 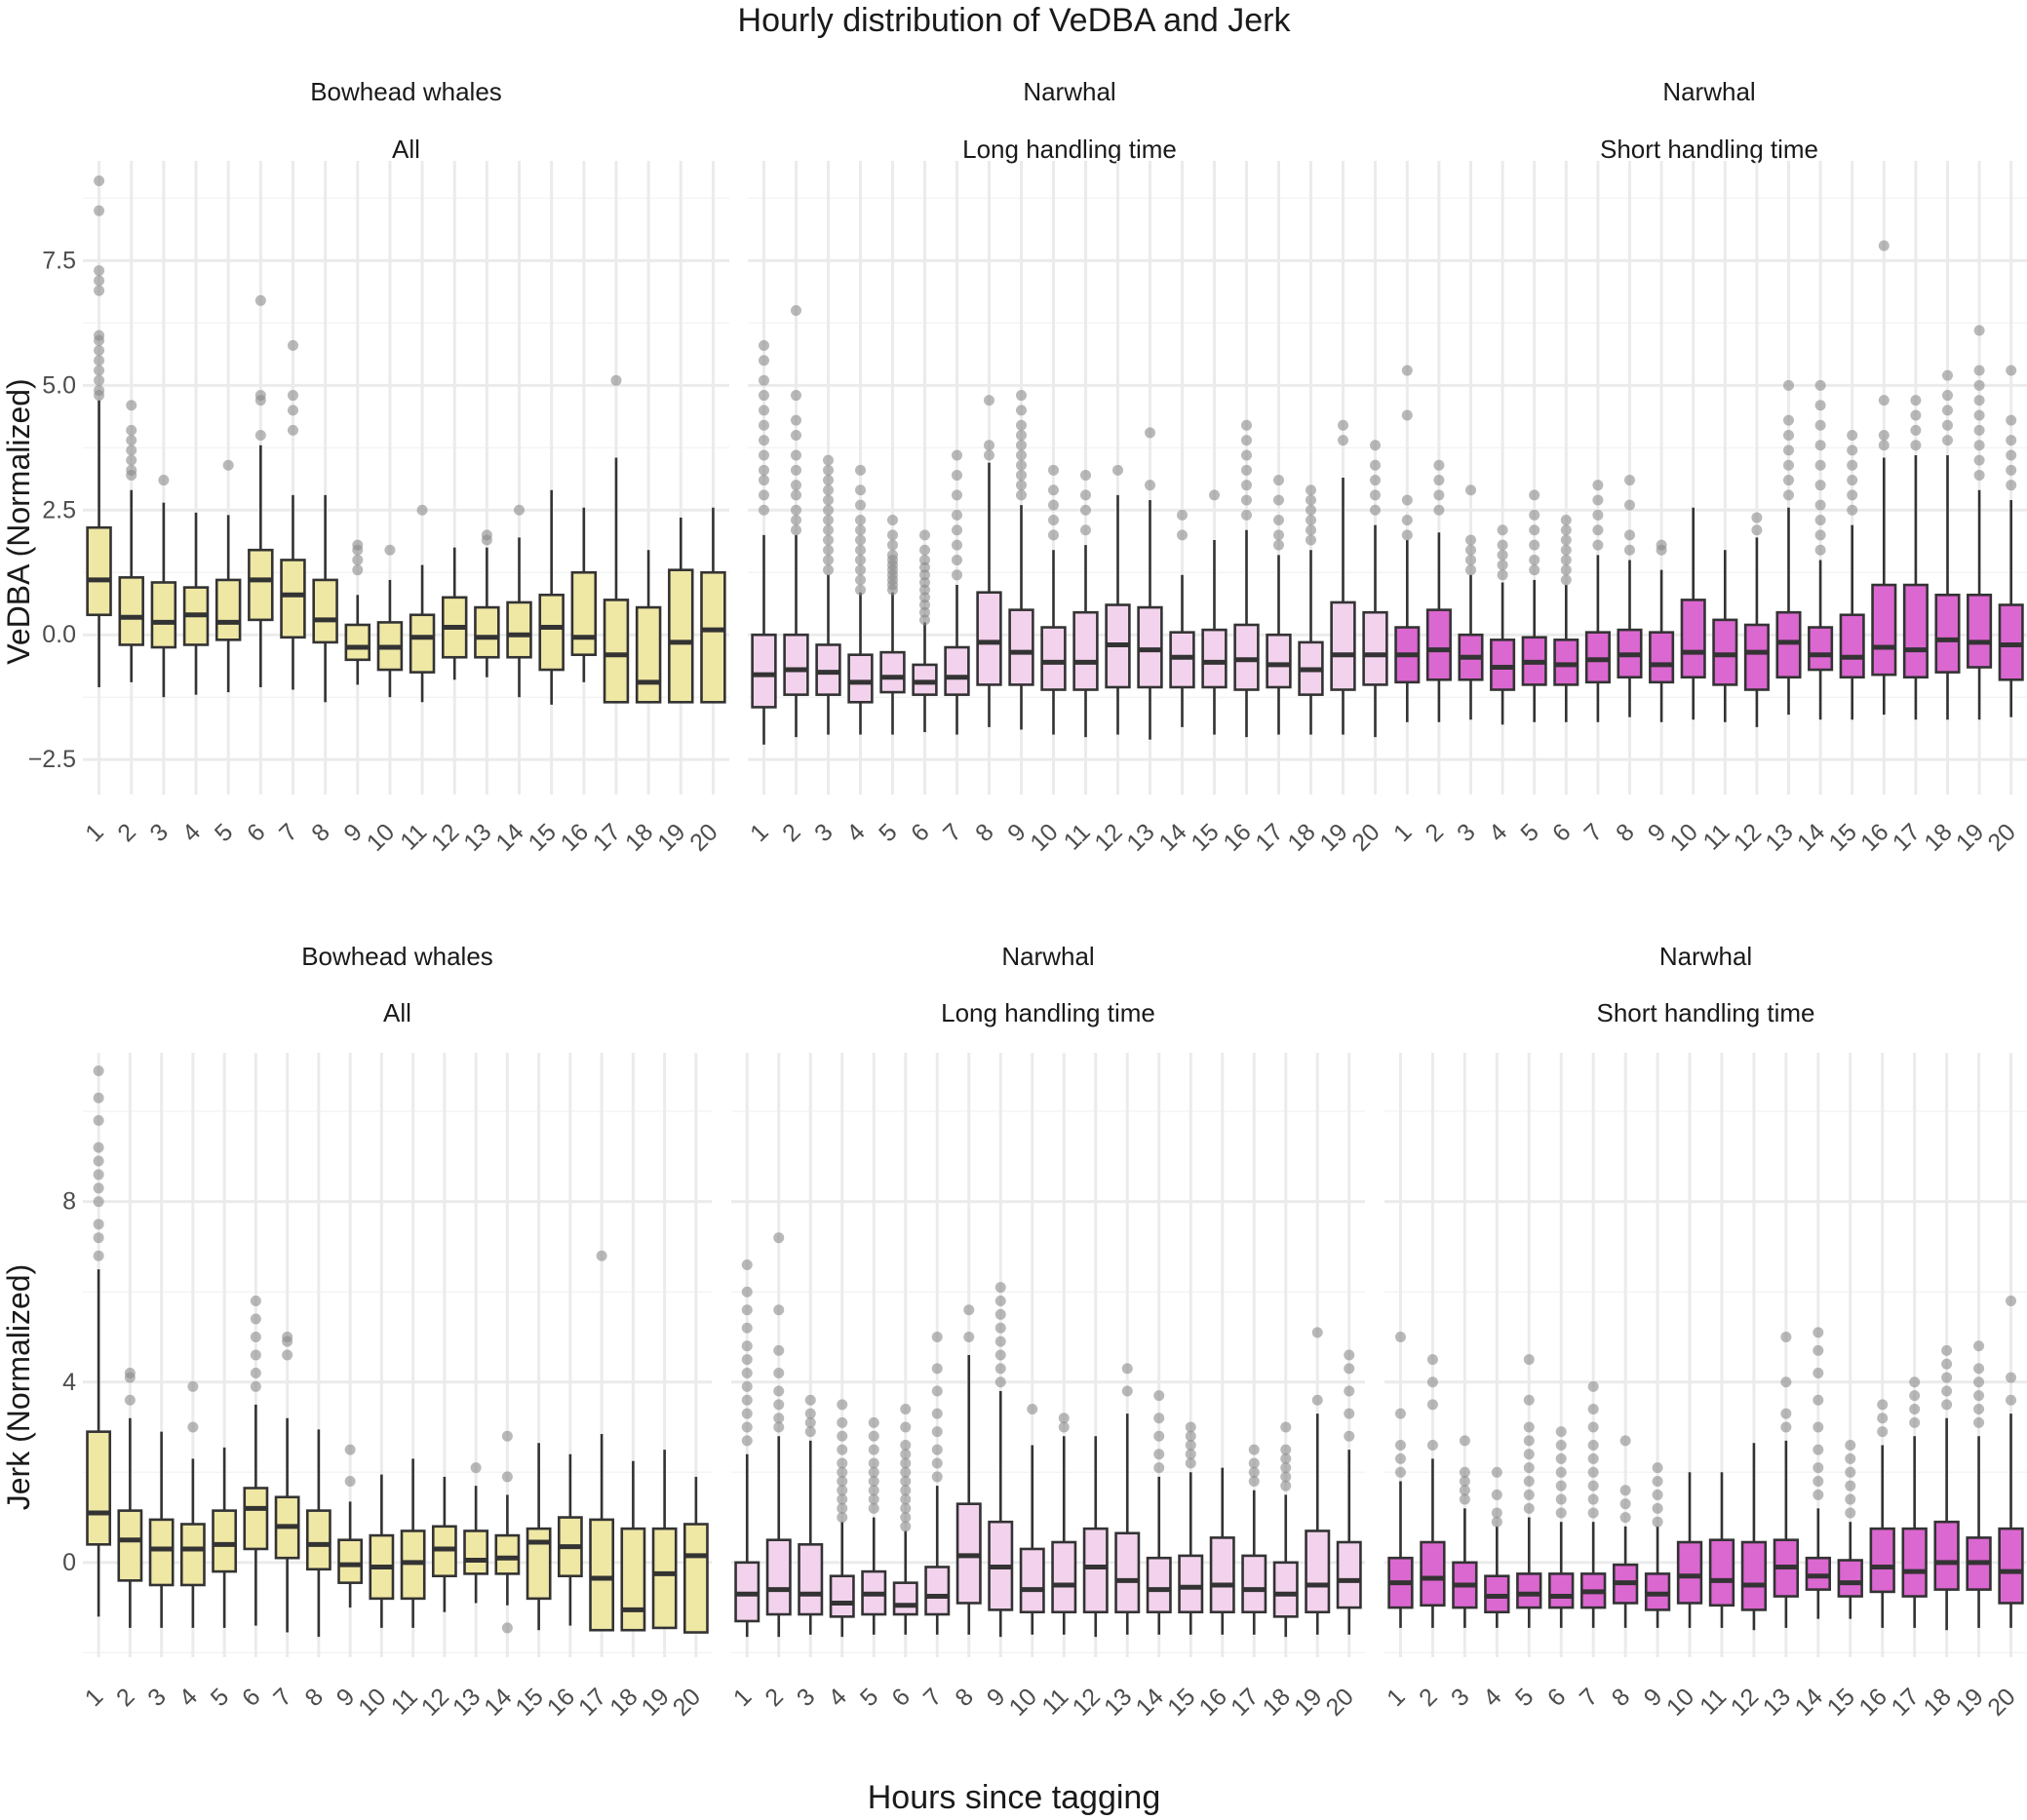 What do you see at coordinates (224, 832) in the screenshot?
I see `x-tick-label: 5` at bounding box center [224, 832].